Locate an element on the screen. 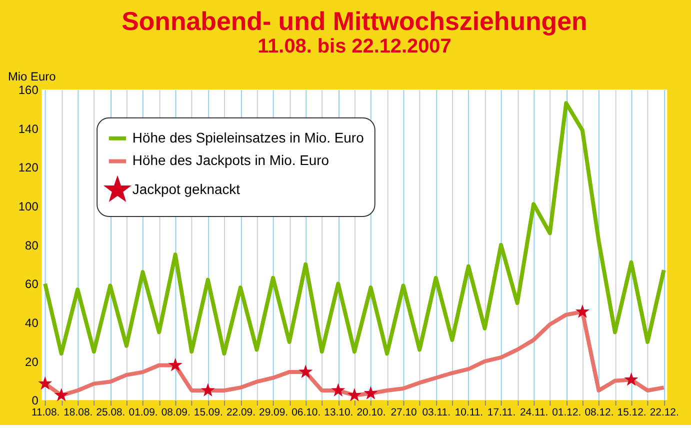 The image size is (691, 428). y-tick-label: 20 is located at coordinates (32, 361).